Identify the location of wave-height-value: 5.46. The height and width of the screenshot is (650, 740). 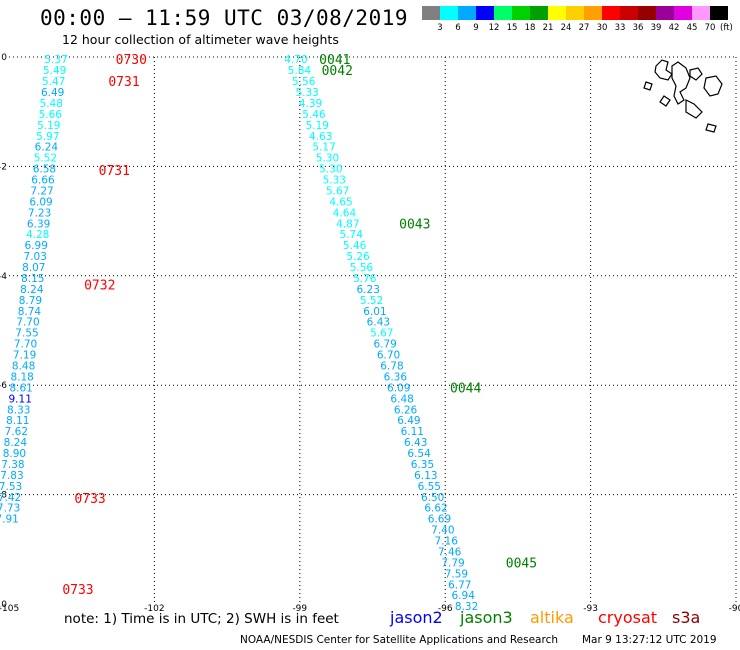
(355, 246).